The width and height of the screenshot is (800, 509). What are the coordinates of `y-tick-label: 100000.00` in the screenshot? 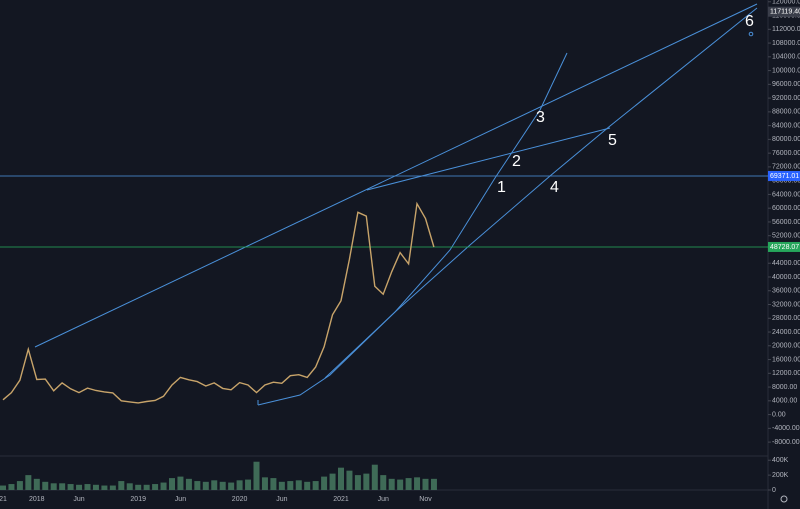 It's located at (786, 70).